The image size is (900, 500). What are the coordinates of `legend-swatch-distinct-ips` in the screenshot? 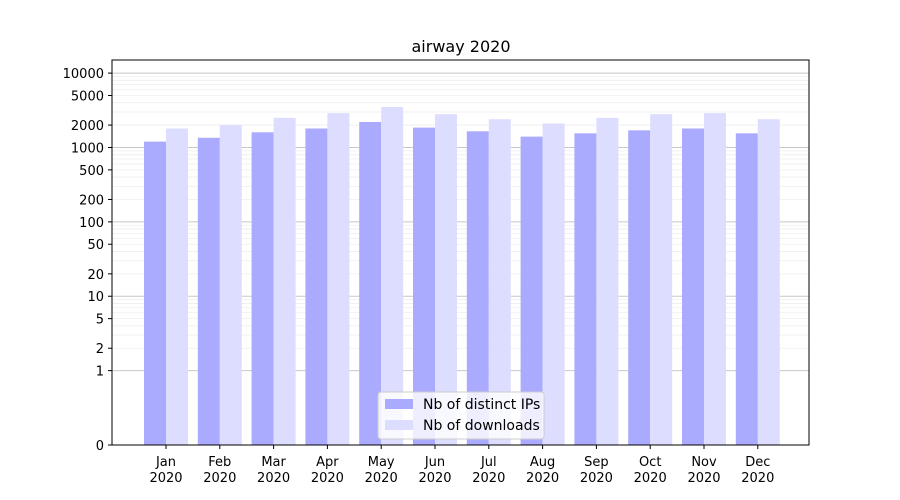 It's located at (399, 404).